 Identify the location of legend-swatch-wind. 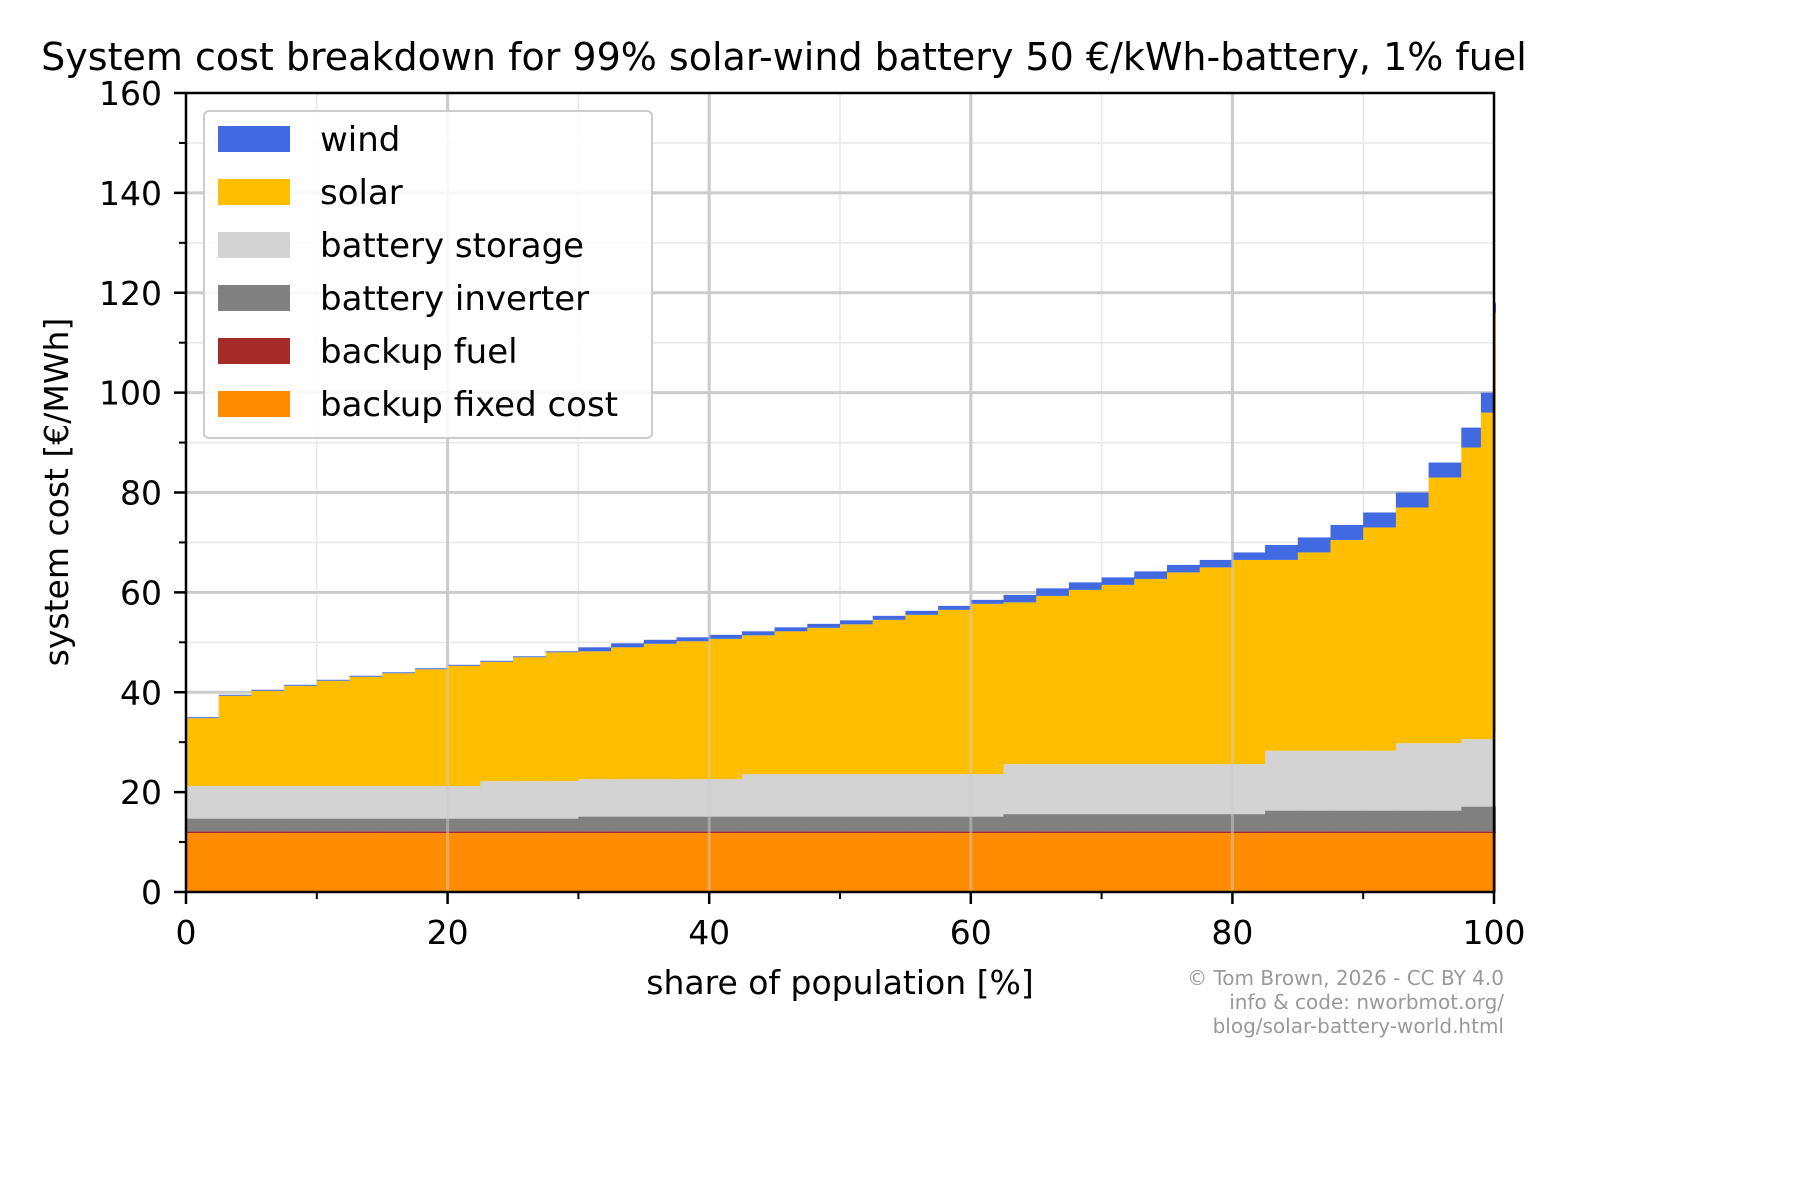
(254, 139).